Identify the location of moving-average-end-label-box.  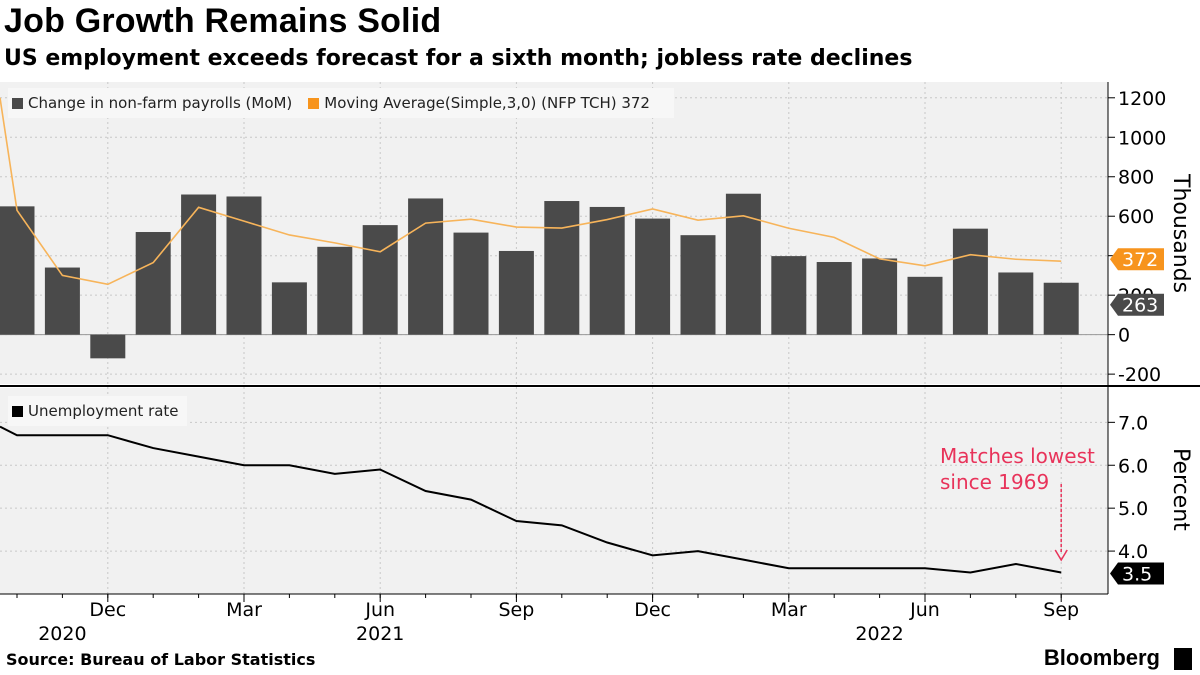
(1137, 259).